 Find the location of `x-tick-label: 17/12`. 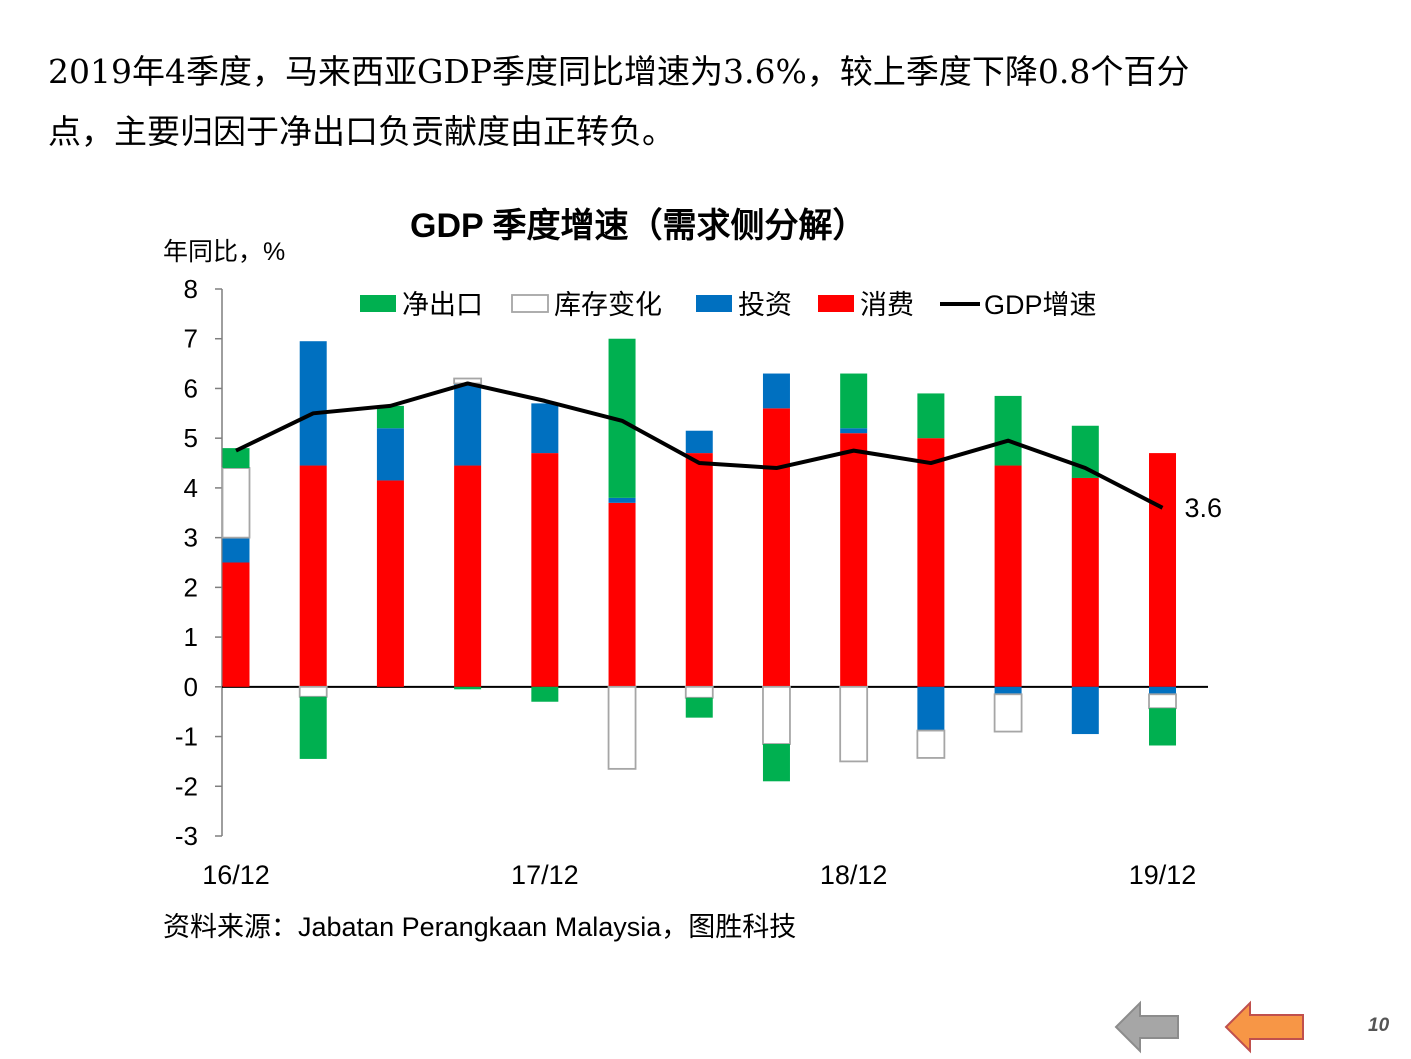

x-tick-label: 17/12 is located at coordinates (545, 875).